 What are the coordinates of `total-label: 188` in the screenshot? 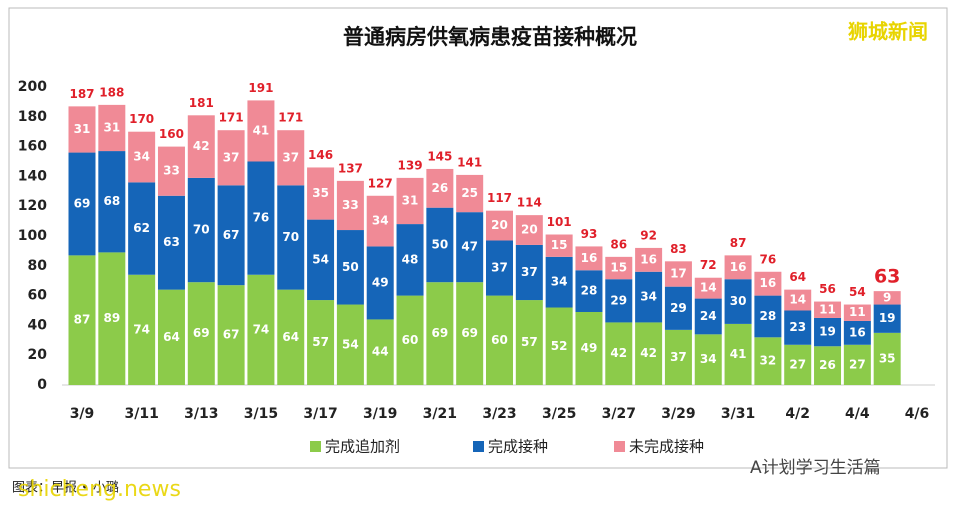 It's located at (111, 92).